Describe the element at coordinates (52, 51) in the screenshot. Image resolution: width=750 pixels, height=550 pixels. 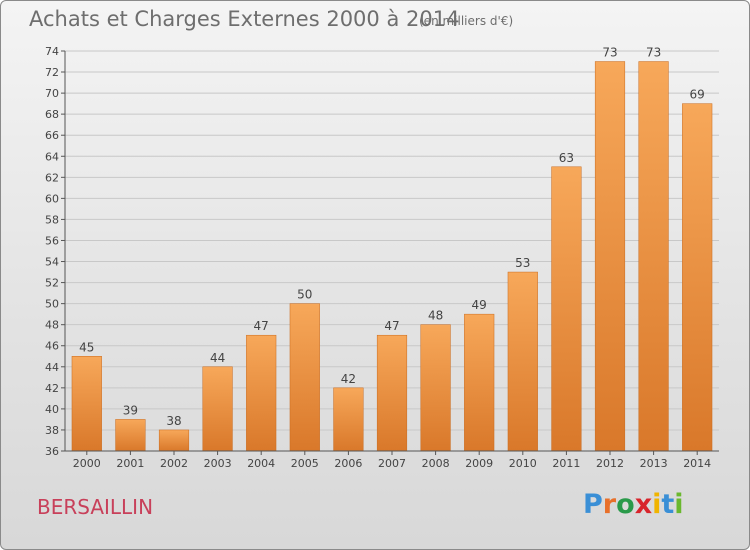
I see `y-tick-label: 74` at that location.